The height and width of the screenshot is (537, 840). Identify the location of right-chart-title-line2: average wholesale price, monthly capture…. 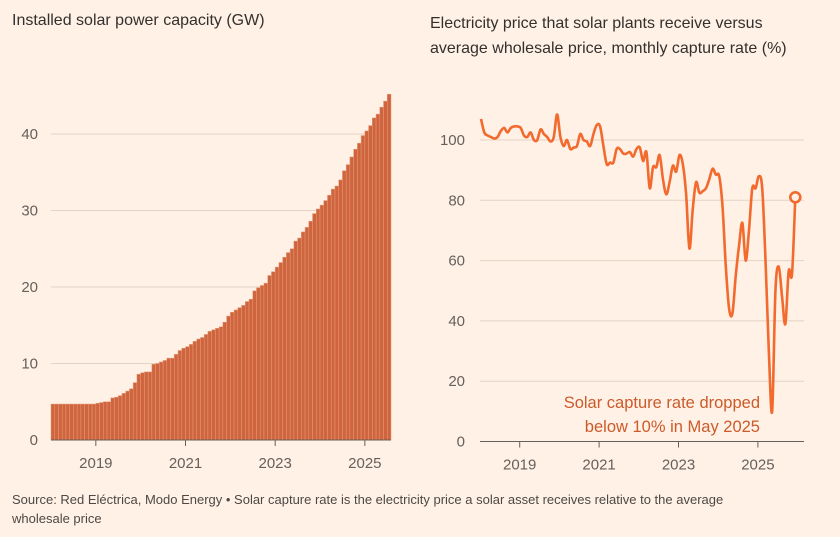
(608, 48).